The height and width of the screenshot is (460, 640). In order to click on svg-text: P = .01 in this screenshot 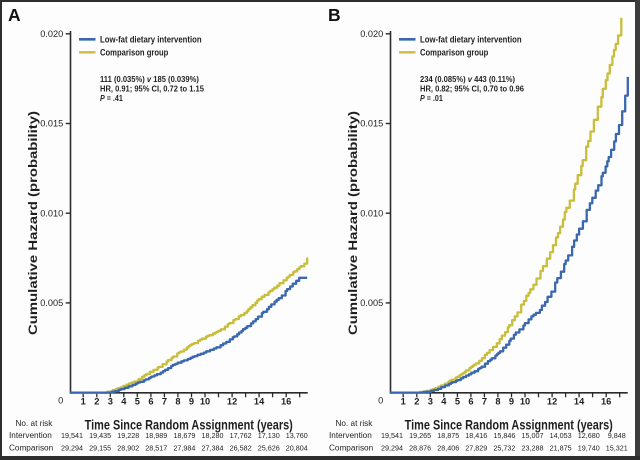, I will do `click(431, 98)`.